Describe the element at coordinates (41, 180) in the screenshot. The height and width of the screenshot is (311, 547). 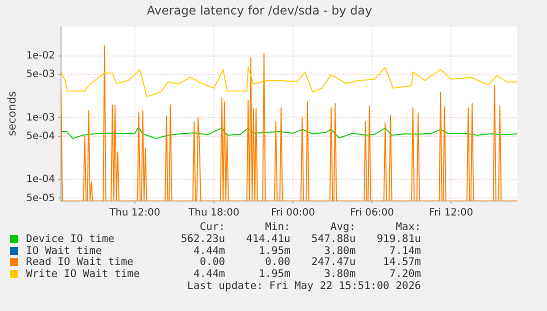
I see `y-tick-label: 1e-04` at that location.